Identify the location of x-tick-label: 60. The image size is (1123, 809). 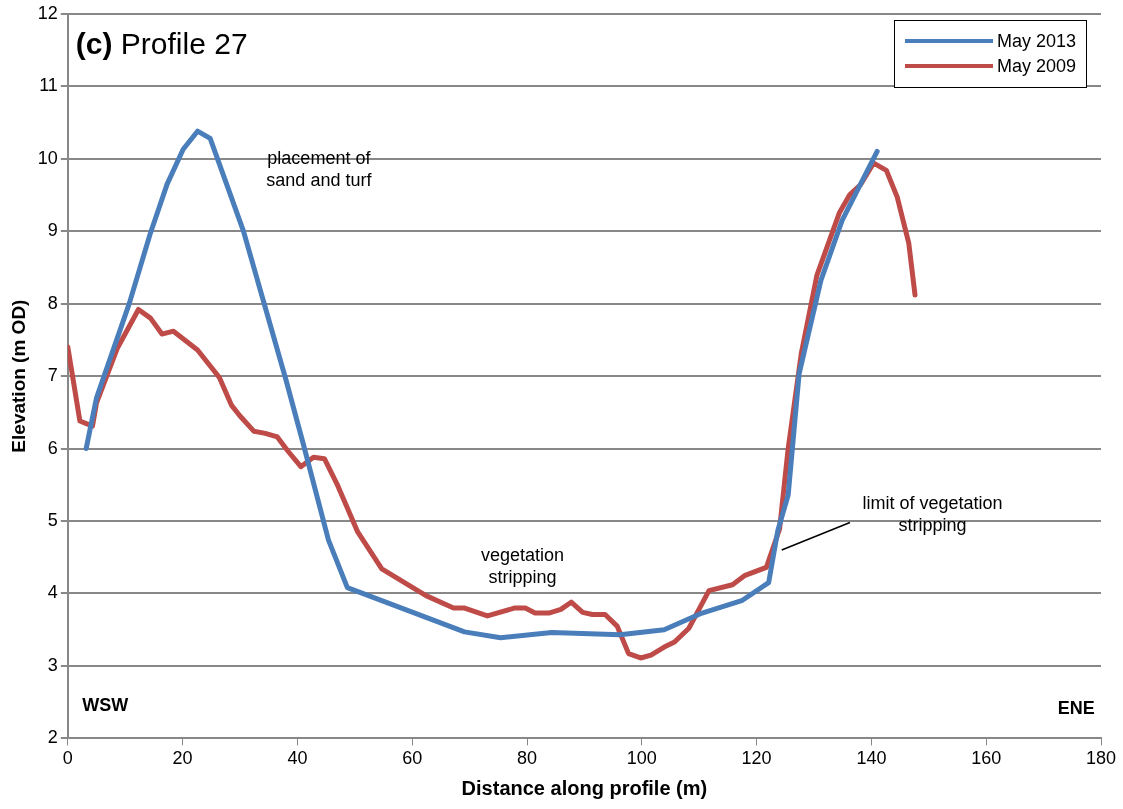
(412, 758).